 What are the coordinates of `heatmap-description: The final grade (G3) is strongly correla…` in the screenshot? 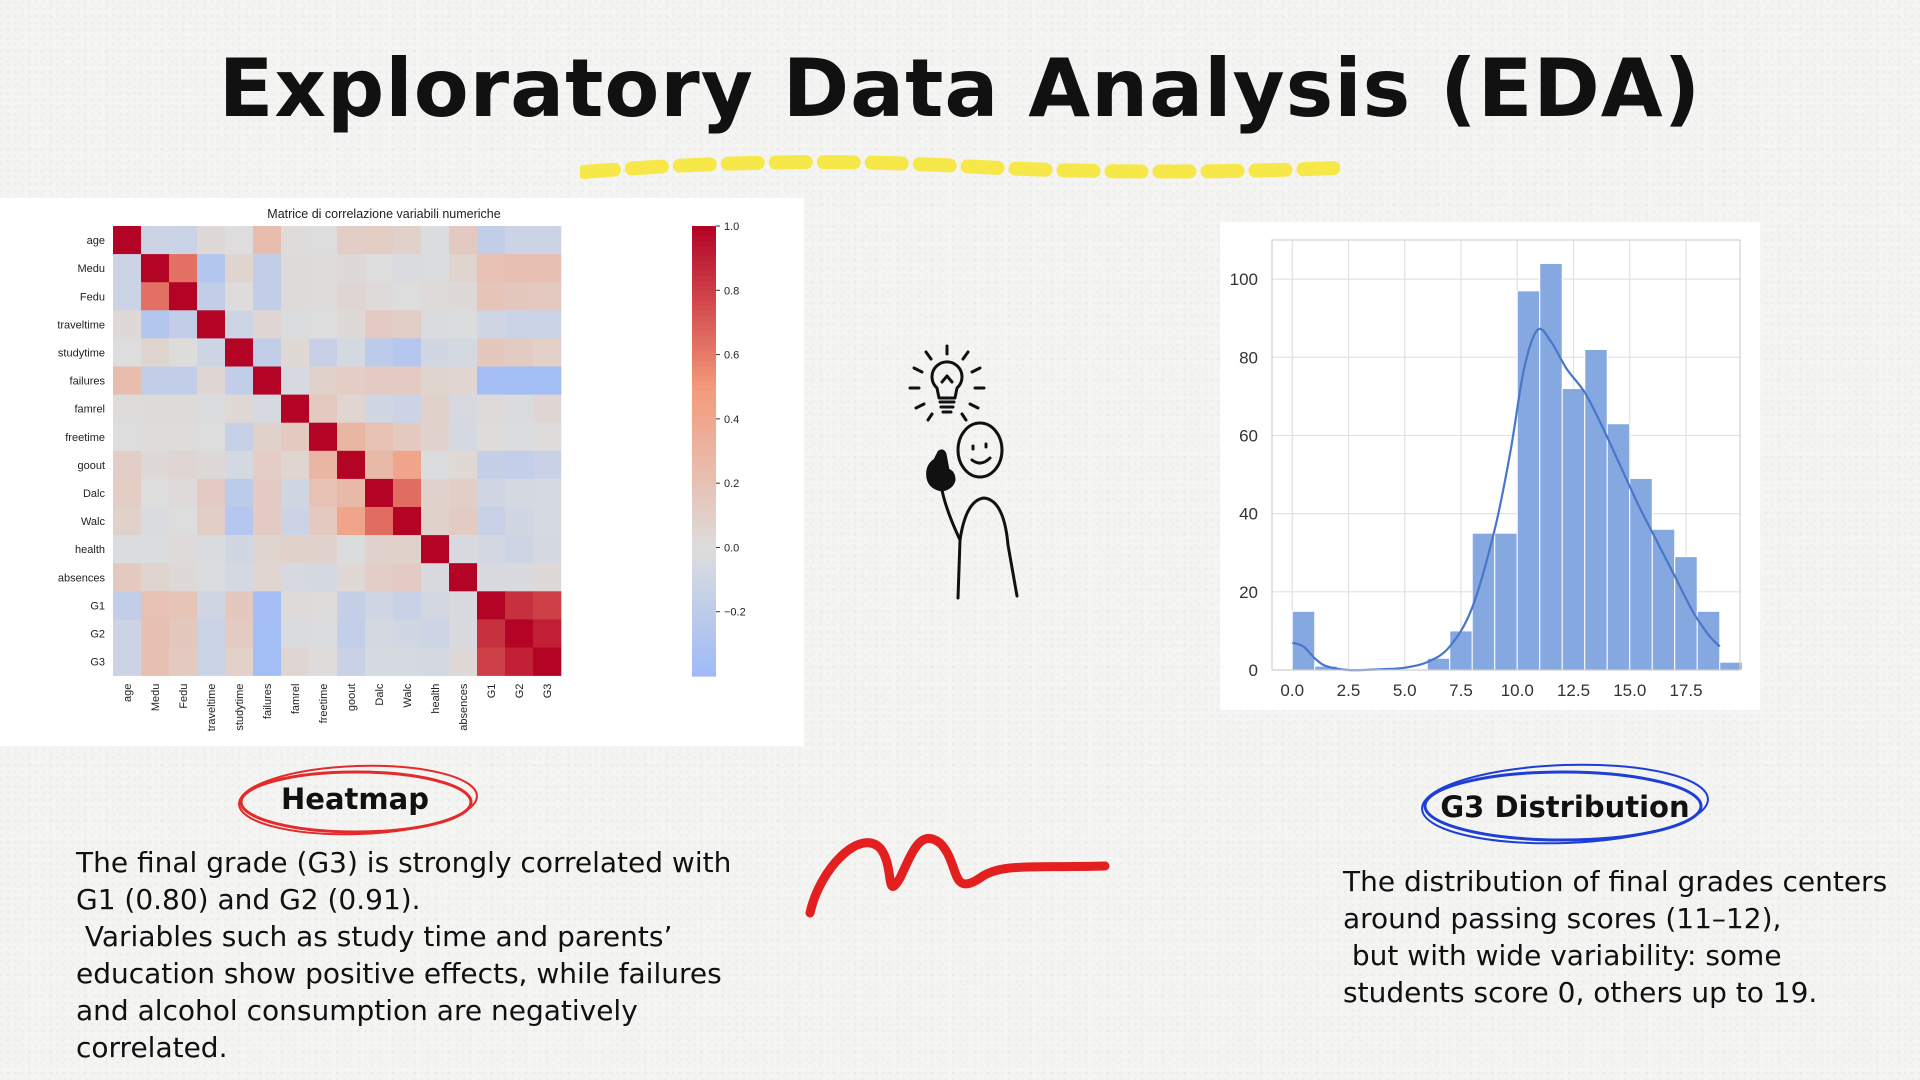 It's located at (404, 955).